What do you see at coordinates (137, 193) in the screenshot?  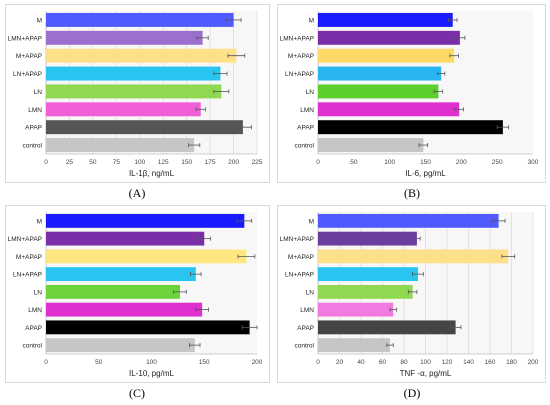 I see `panel-label-a: (A)` at bounding box center [137, 193].